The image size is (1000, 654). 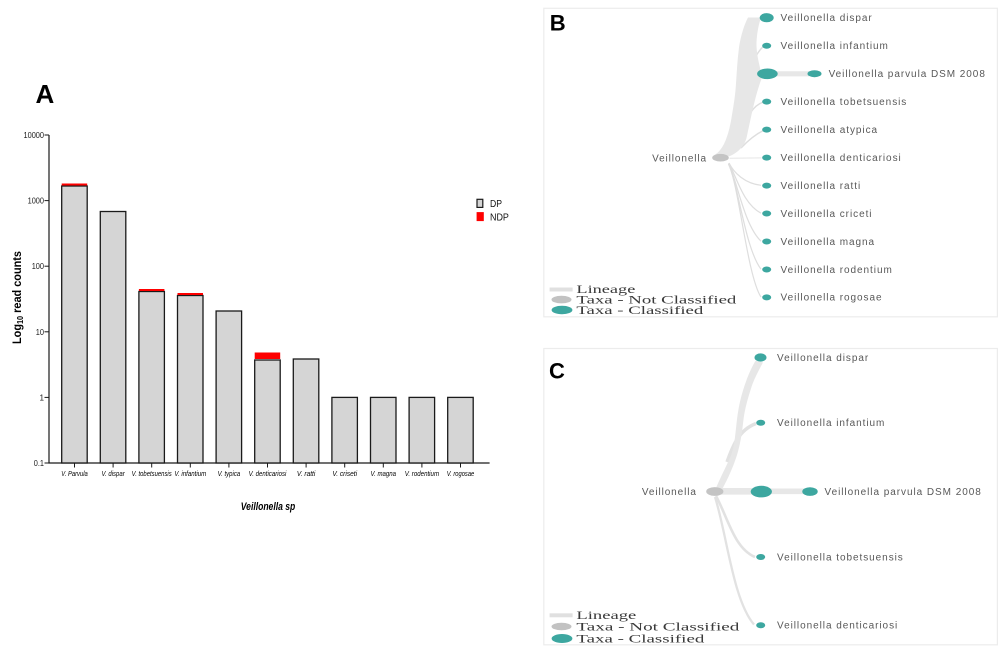 I want to click on svg-text: B, so click(x=558, y=23).